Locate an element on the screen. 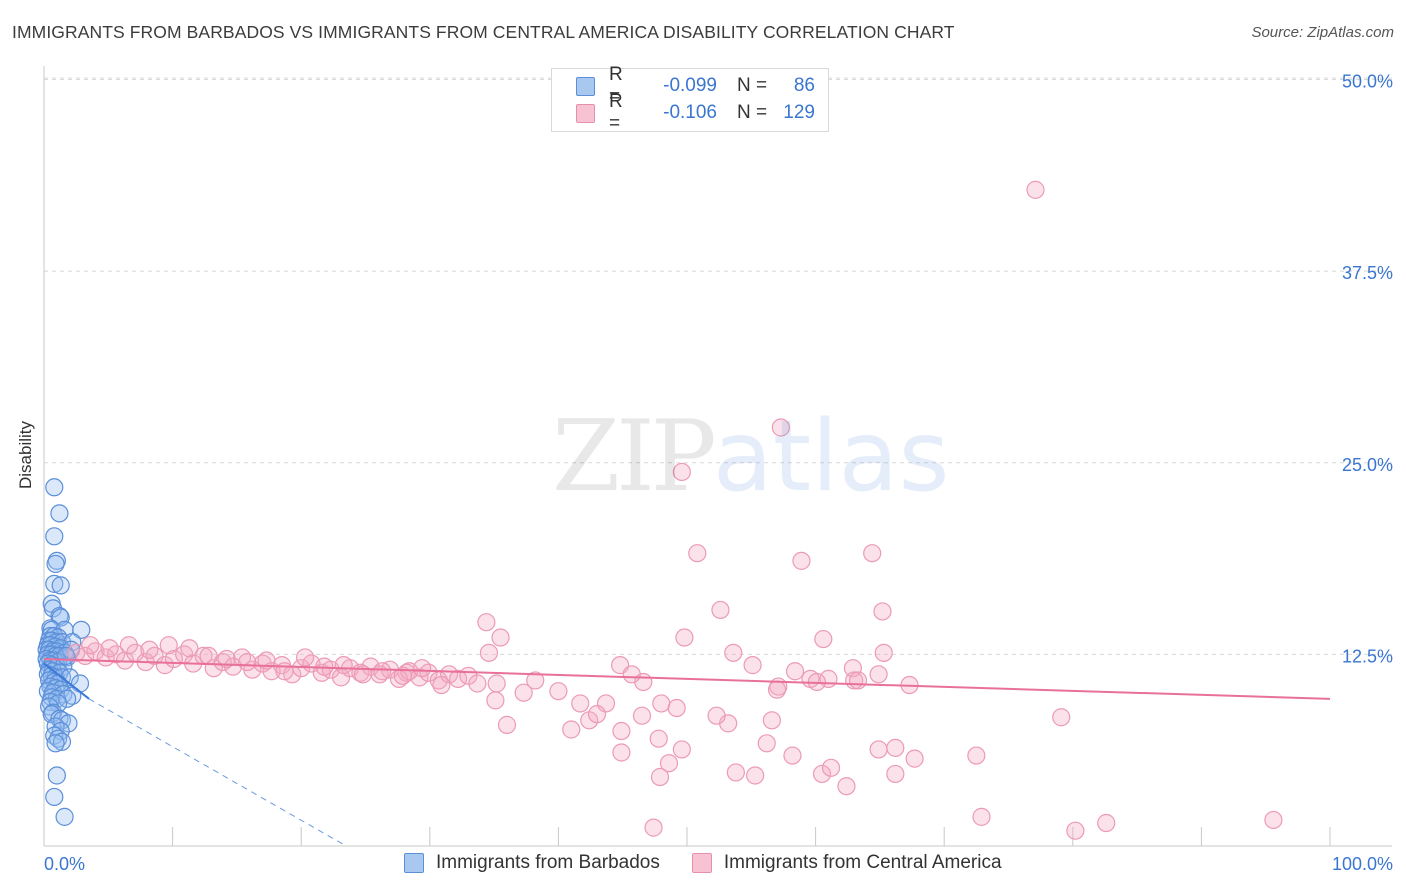 This screenshot has height=892, width=1406. legend-swatch-central-america is located at coordinates (701, 863).